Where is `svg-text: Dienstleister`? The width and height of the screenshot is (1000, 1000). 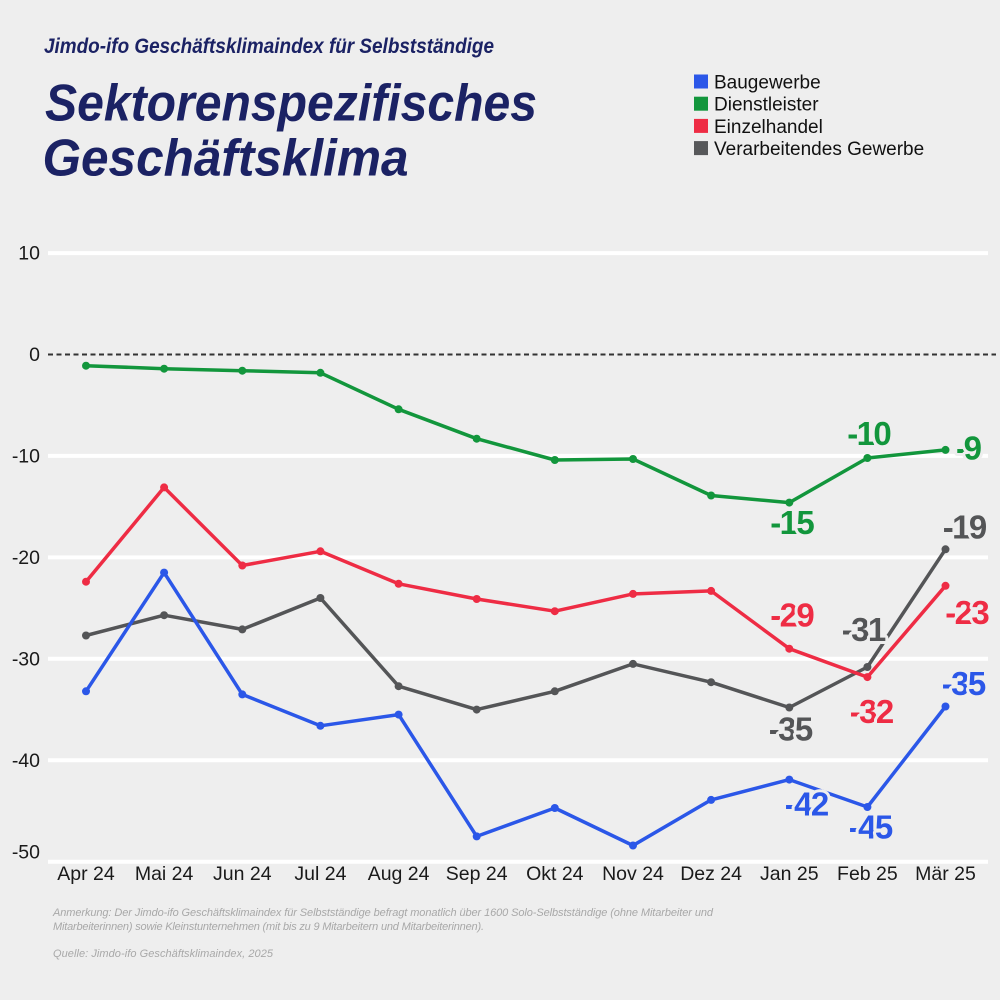
svg-text: Dienstleister is located at coordinates (766, 105).